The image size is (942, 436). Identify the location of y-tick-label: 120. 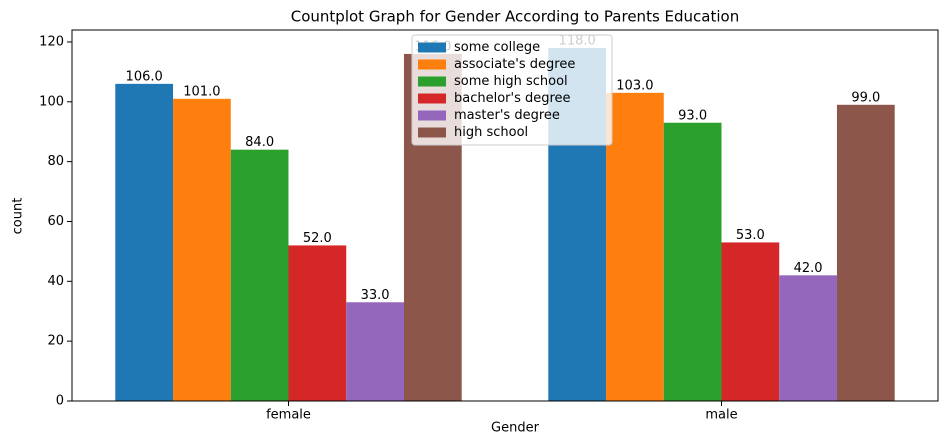
(51, 41).